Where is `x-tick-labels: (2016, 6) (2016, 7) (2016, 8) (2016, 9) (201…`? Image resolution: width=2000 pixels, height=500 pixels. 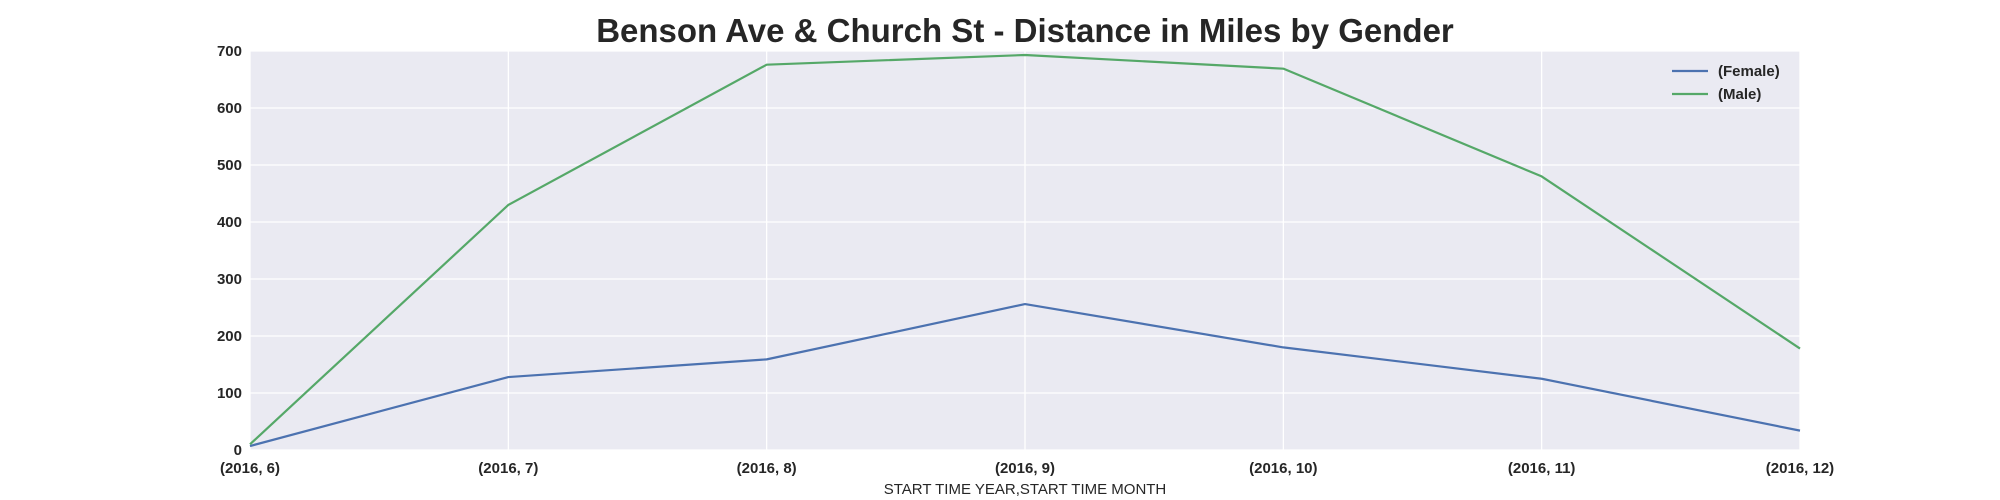
x-tick-labels: (2016, 6) (2016, 7) (2016, 8) (2016, 9) (201… is located at coordinates (1027, 468).